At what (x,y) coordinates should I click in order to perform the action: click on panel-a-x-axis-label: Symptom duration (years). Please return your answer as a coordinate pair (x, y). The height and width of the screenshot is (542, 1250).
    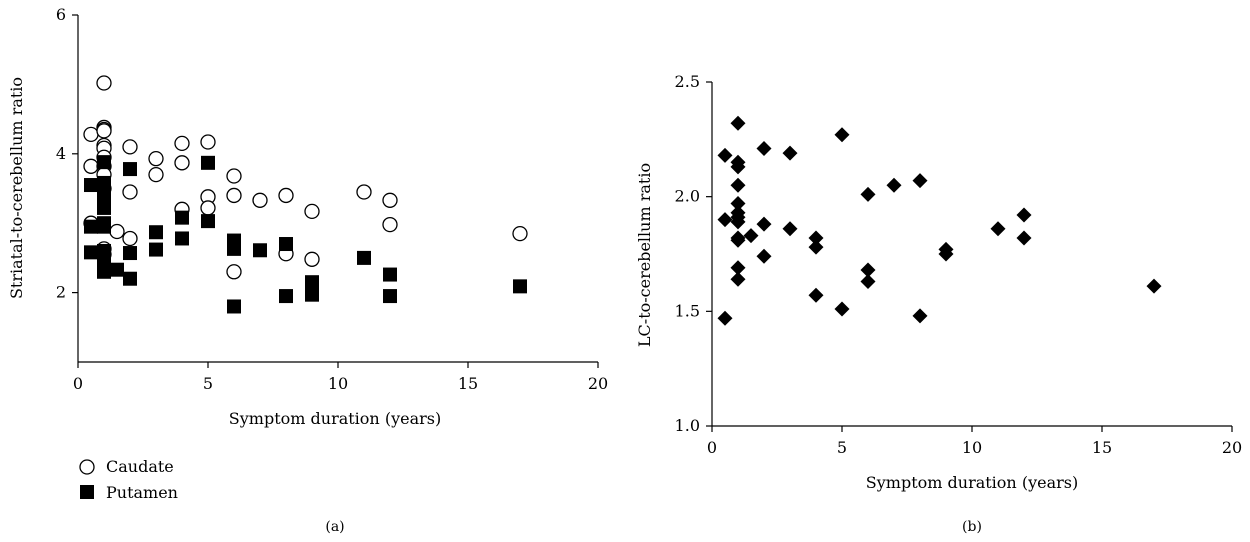
    Looking at the image, I should click on (335, 418).